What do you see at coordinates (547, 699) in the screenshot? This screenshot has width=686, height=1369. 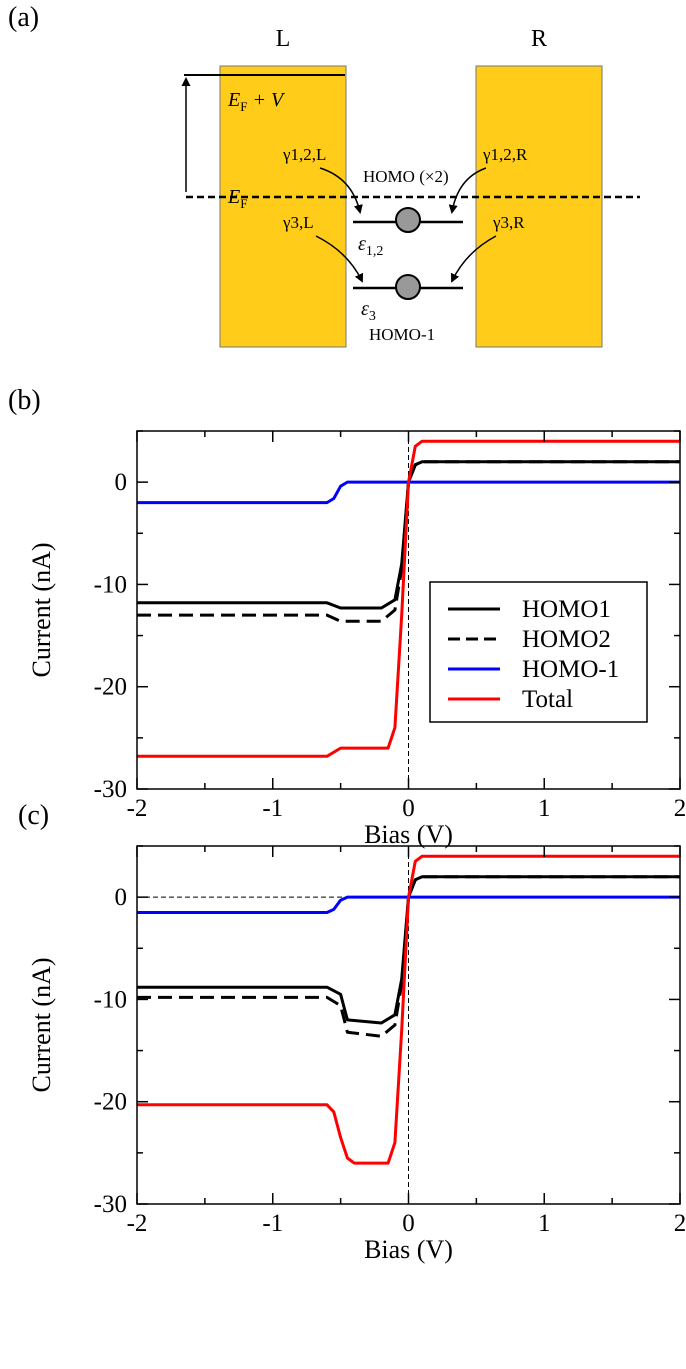 I see `legend-entry-total: Total` at bounding box center [547, 699].